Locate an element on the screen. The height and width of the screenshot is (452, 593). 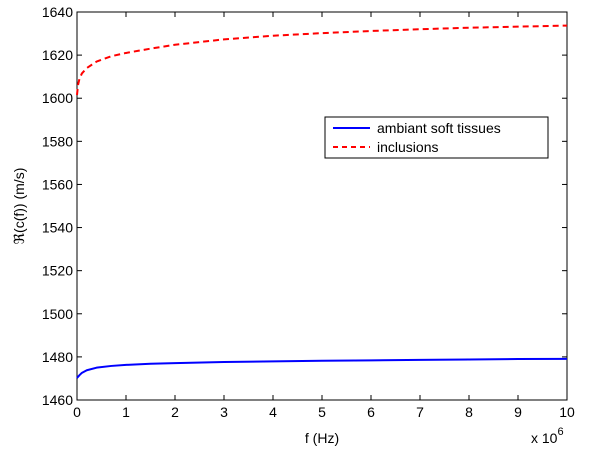
legend: ambiant soft tissues inclusions is located at coordinates (436, 137).